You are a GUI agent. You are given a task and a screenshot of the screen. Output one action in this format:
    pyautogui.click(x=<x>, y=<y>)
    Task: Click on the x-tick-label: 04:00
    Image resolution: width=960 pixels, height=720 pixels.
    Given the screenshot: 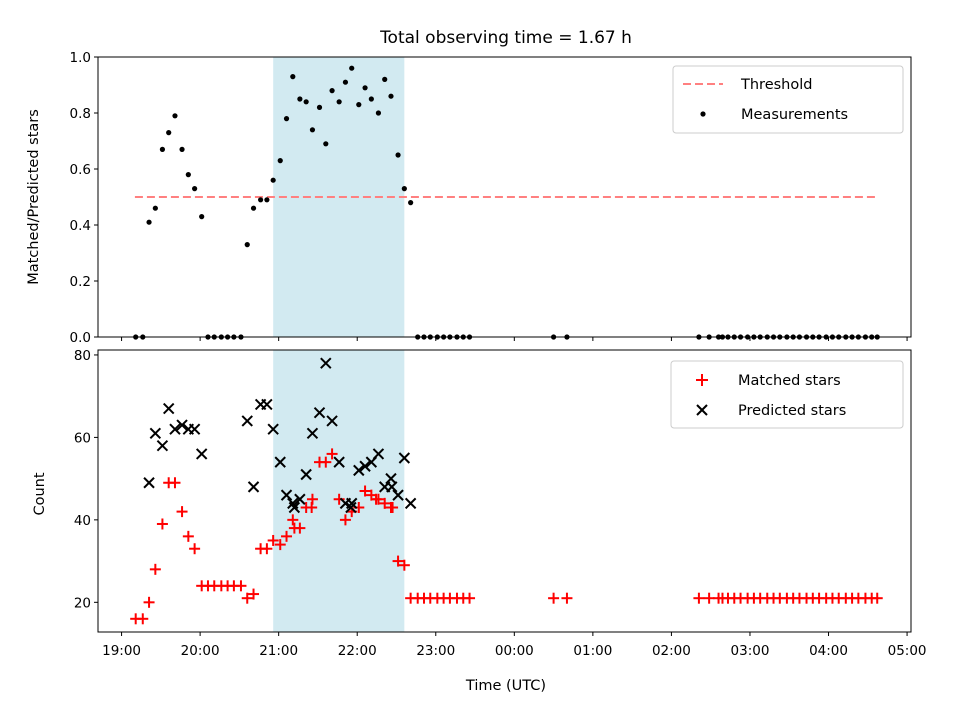 What is the action you would take?
    pyautogui.click(x=828, y=651)
    